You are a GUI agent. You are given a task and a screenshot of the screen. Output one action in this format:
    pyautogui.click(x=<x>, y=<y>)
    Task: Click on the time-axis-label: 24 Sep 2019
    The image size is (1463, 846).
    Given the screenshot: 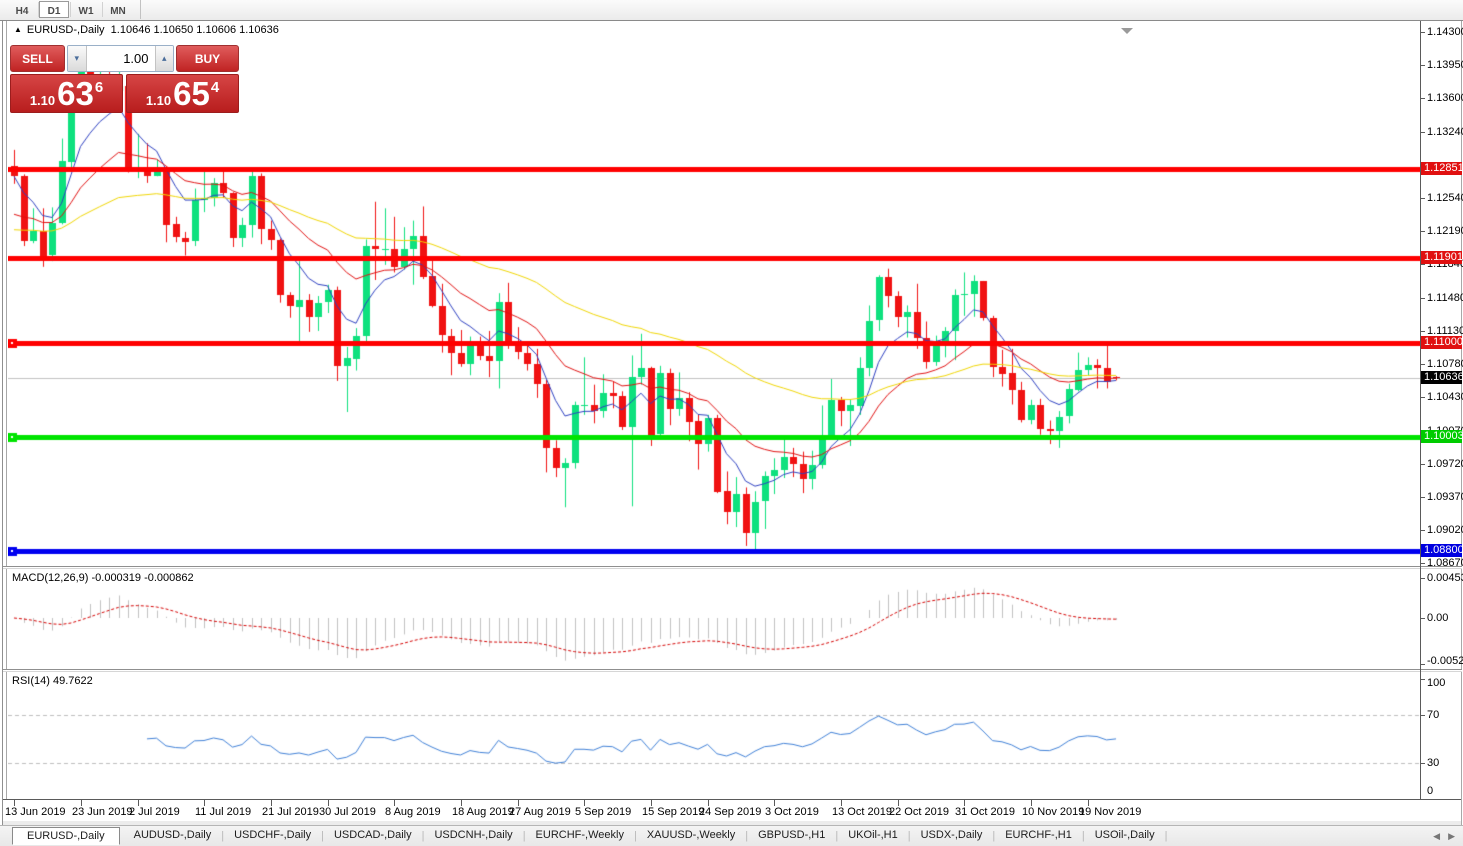 What is the action you would take?
    pyautogui.click(x=730, y=812)
    